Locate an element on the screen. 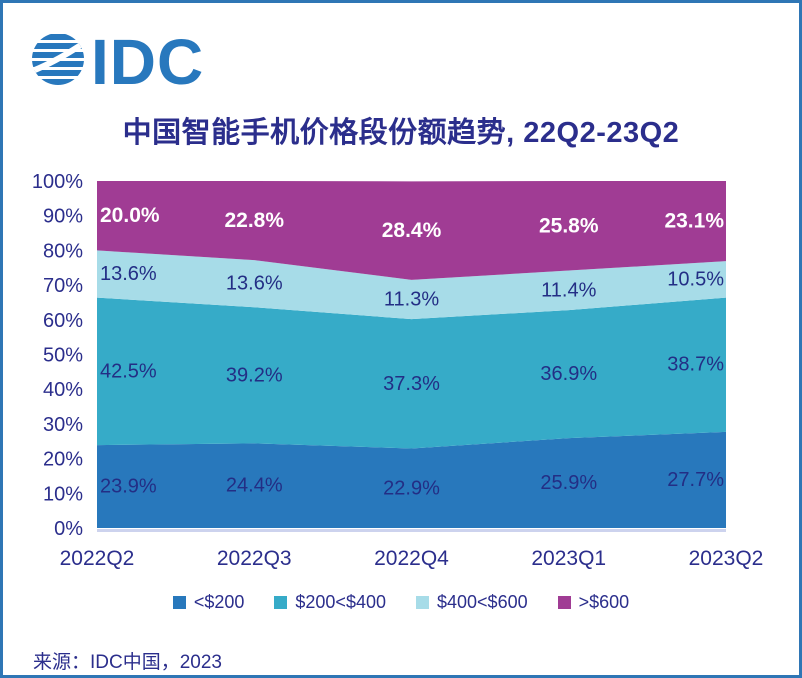 The image size is (802, 678). idc-logo: IDC is located at coordinates (118, 58).